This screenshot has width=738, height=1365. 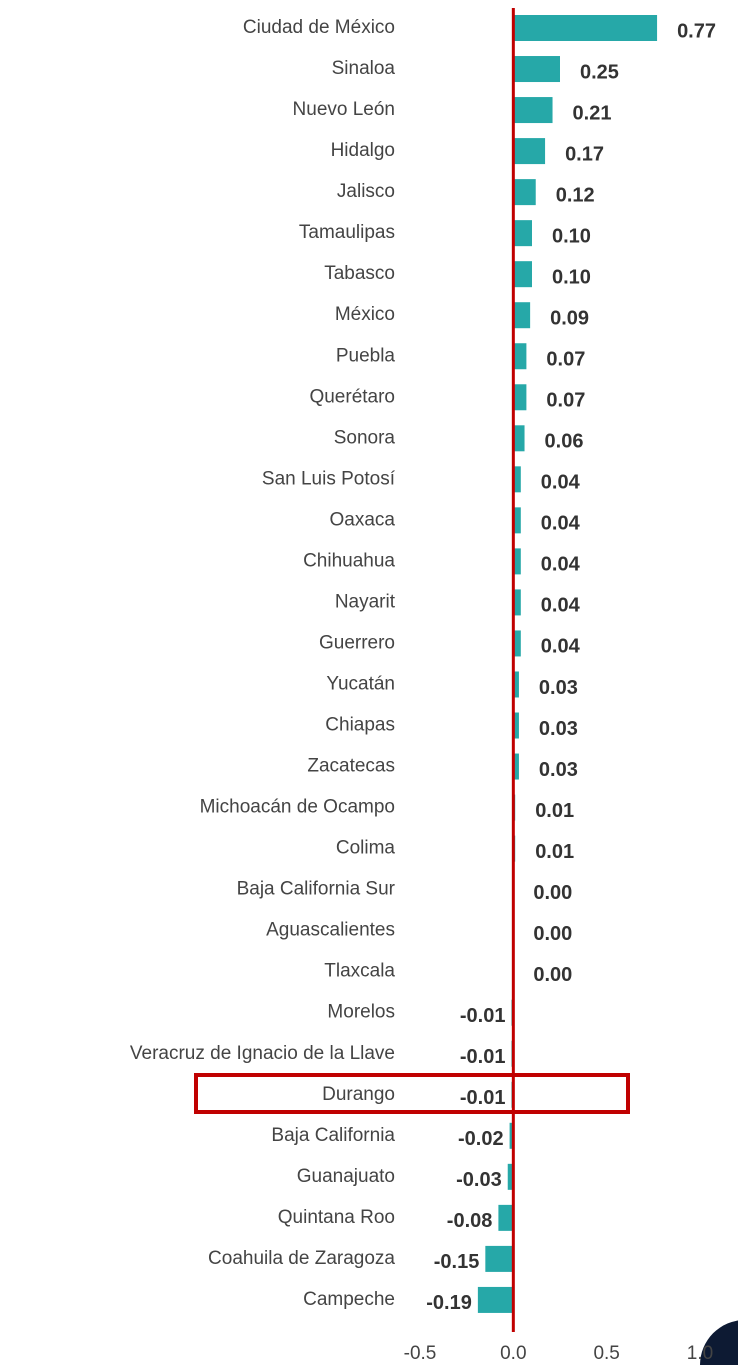 I want to click on category-label: Tamaulipas, so click(x=347, y=232).